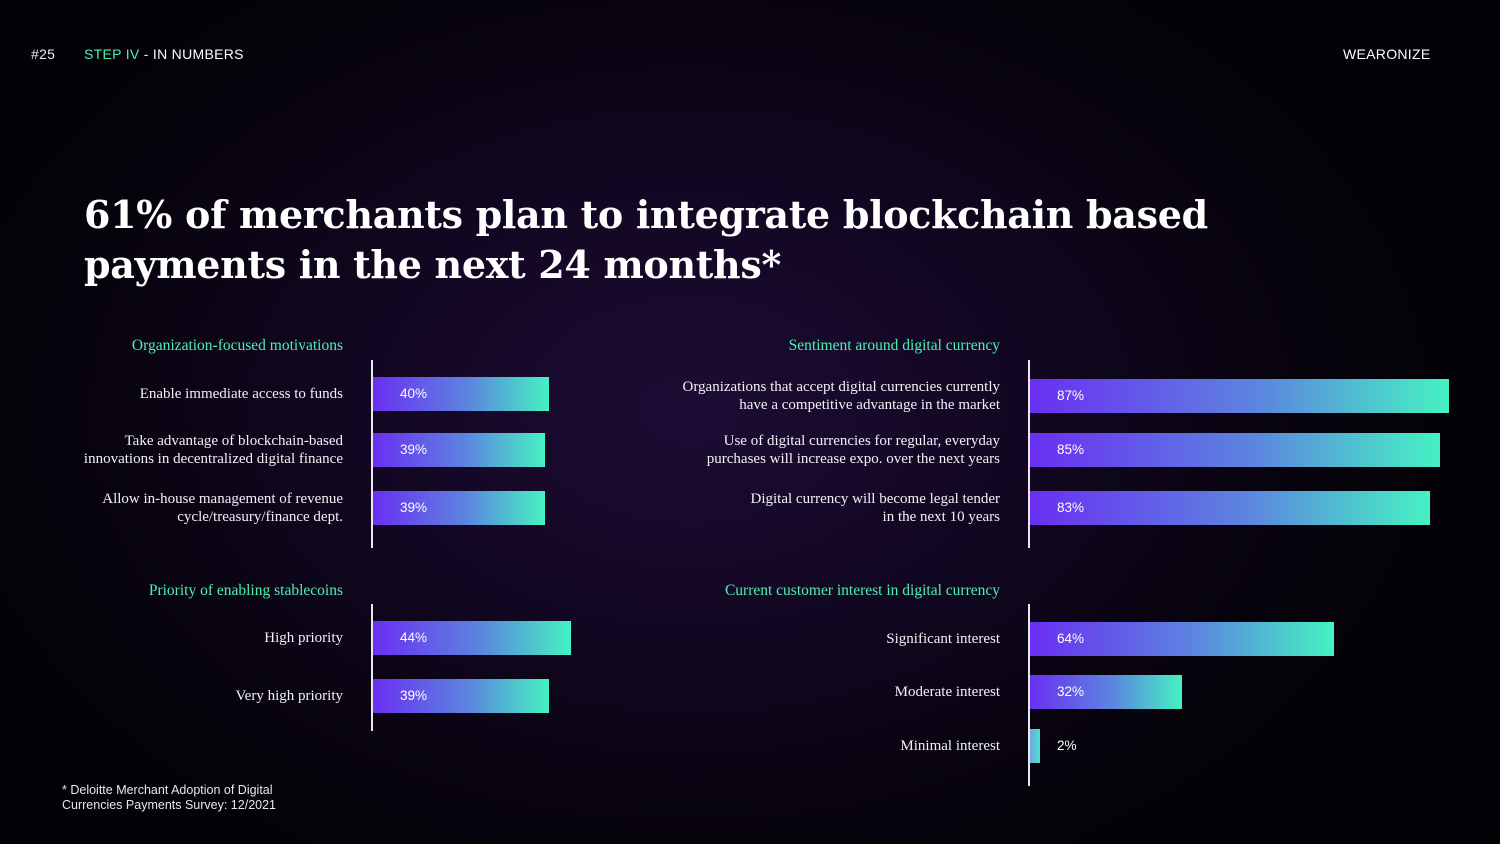 Image resolution: width=1500 pixels, height=844 pixels. I want to click on chart-title: Sentiment around digital currency, so click(894, 345).